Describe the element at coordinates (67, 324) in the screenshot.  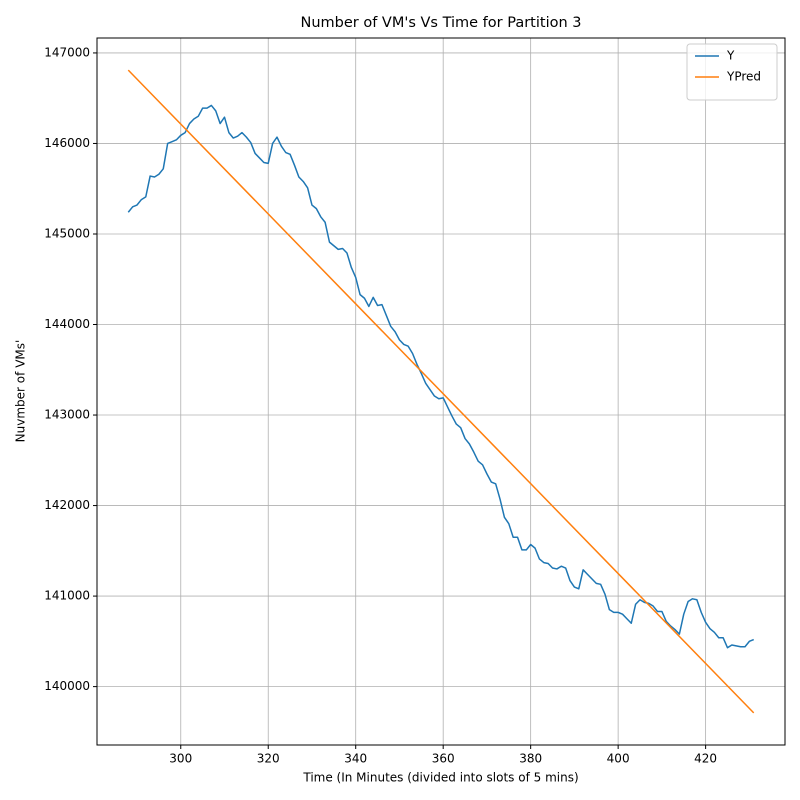
I see `y-tick-label: 144000` at that location.